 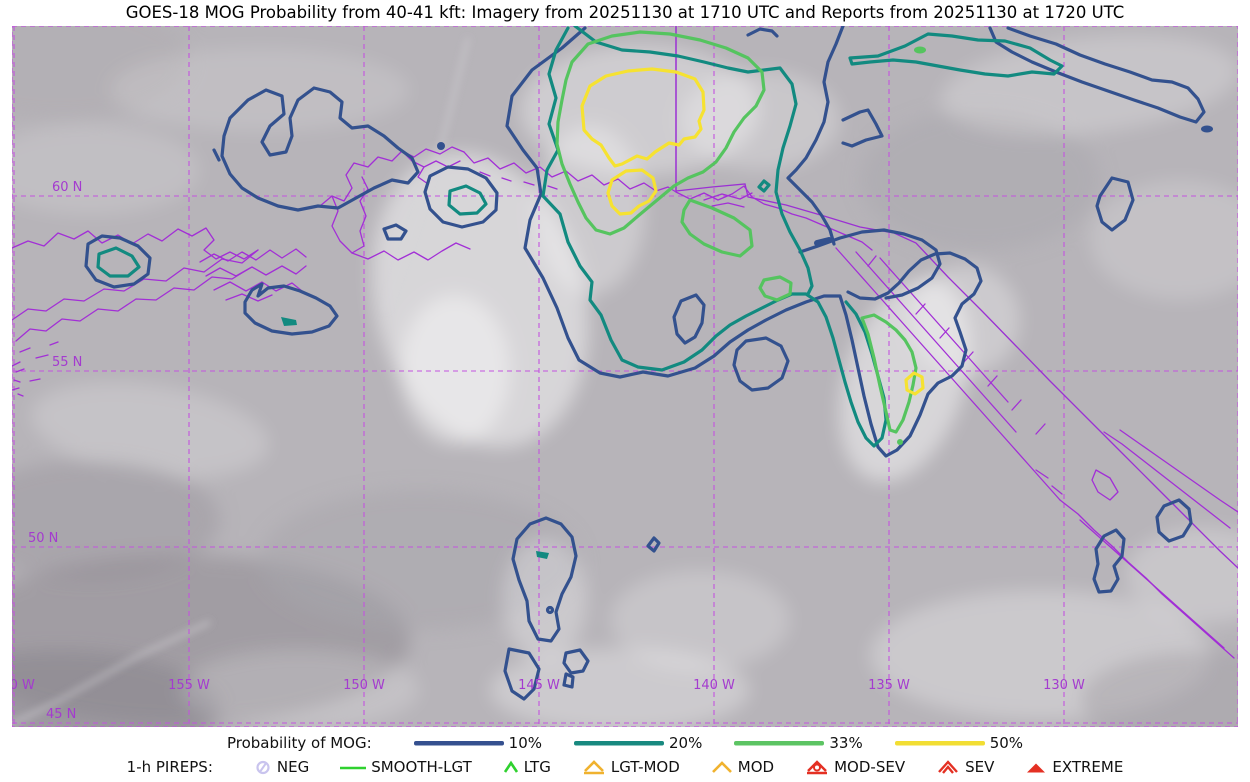 I want to click on legend-item-33pct: 33%, so click(x=798, y=743).